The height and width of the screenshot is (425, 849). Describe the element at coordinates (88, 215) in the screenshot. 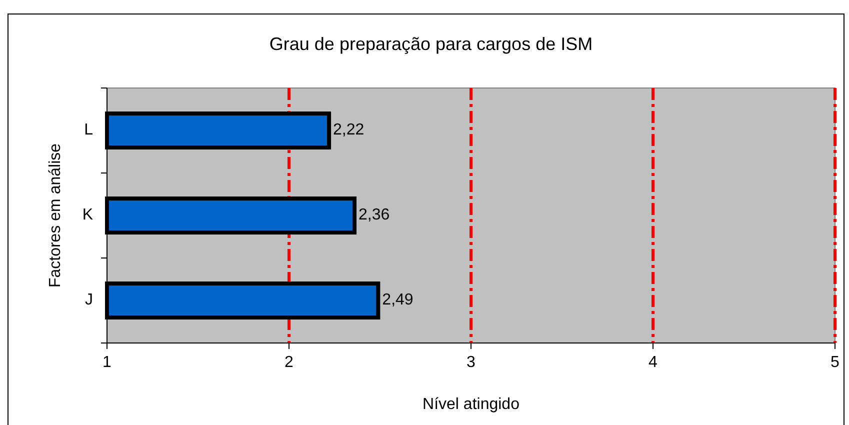

I see `y-tick-label: K` at that location.